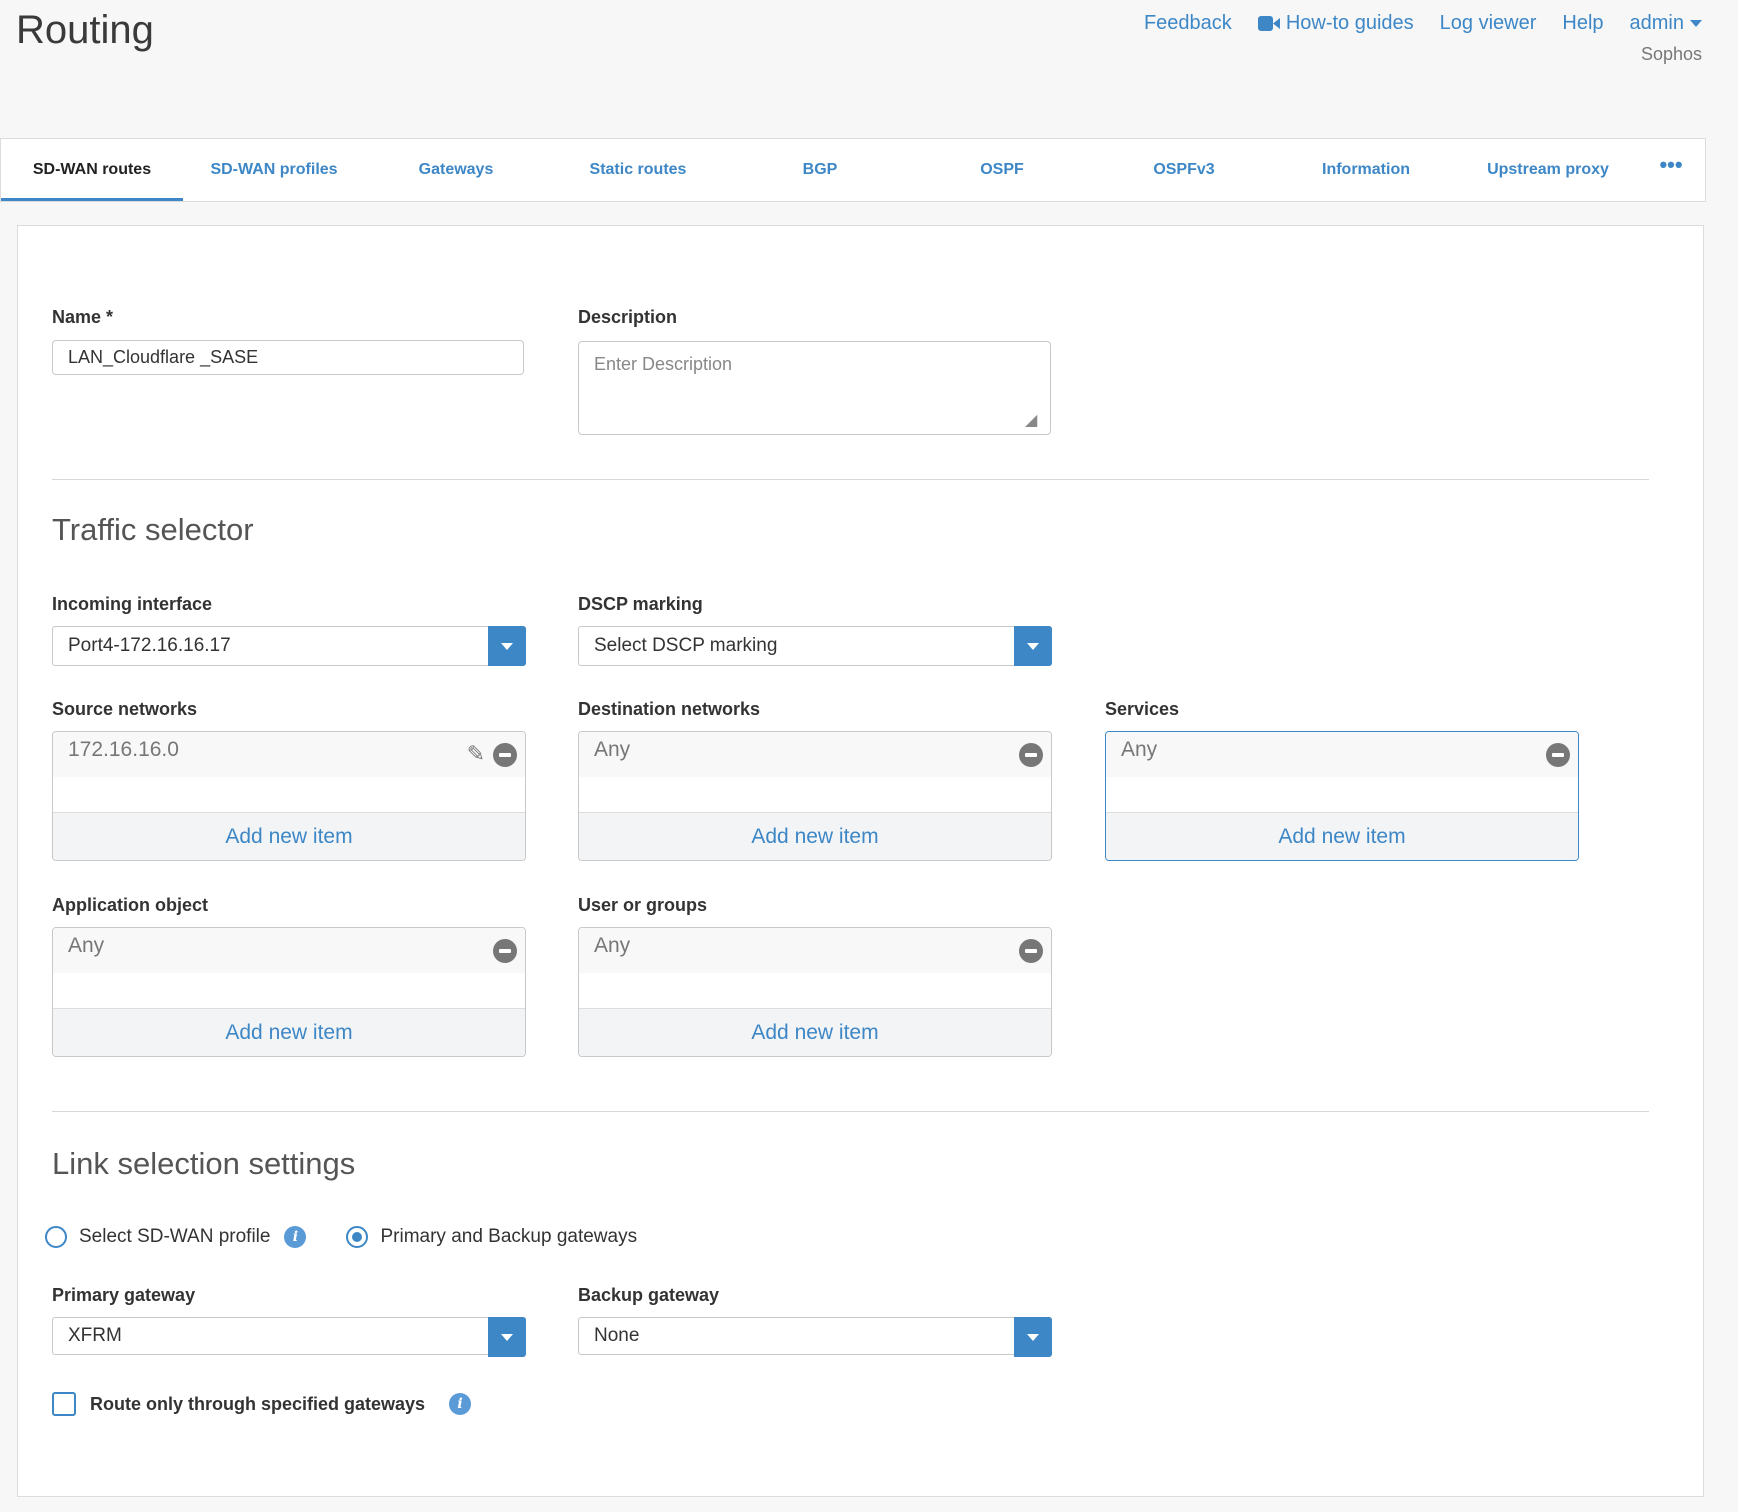 The width and height of the screenshot is (1738, 1512). Describe the element at coordinates (1583, 23) in the screenshot. I see `help-link: Help` at that location.